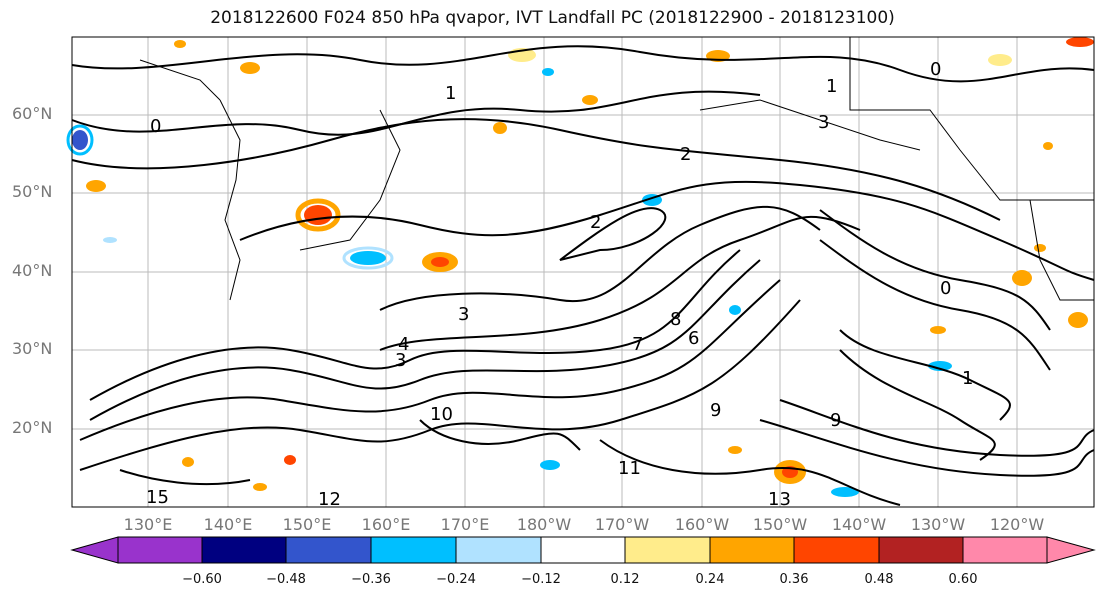 Image resolution: width=1105 pixels, height=601 pixels. I want to click on lon-label-150w: 150°W, so click(780, 524).